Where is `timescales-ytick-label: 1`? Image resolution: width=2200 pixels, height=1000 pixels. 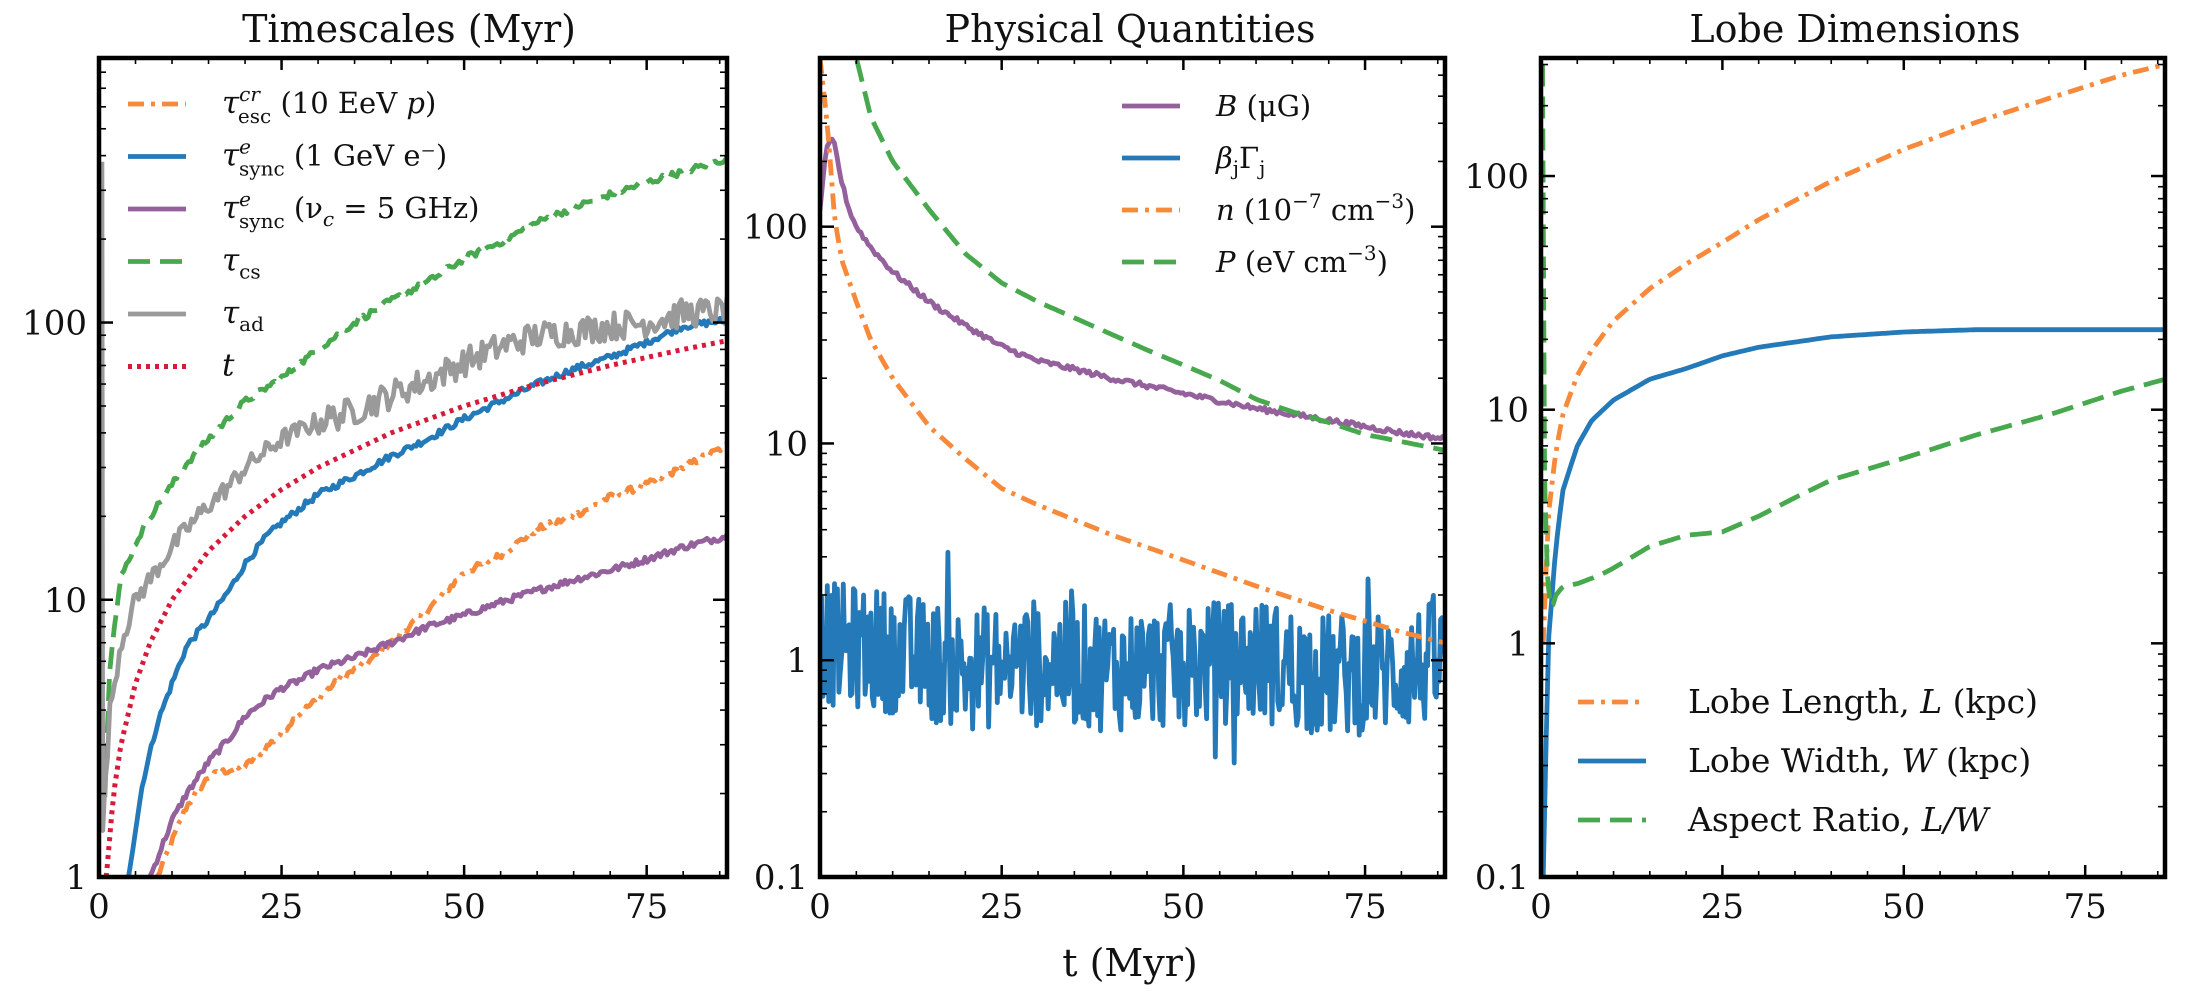 timescales-ytick-label: 1 is located at coordinates (76, 878).